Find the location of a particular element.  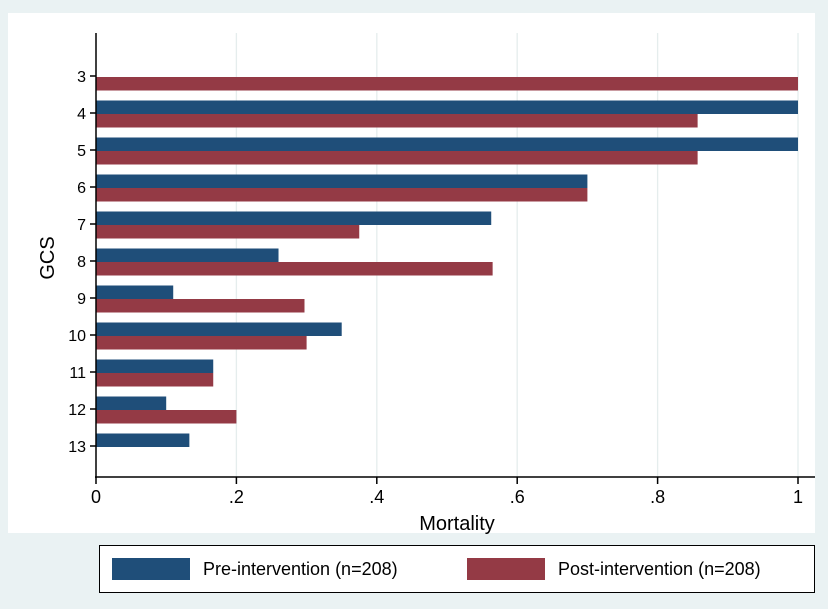

legend-item-pre: Pre-intervention (n=208) is located at coordinates (255, 569).